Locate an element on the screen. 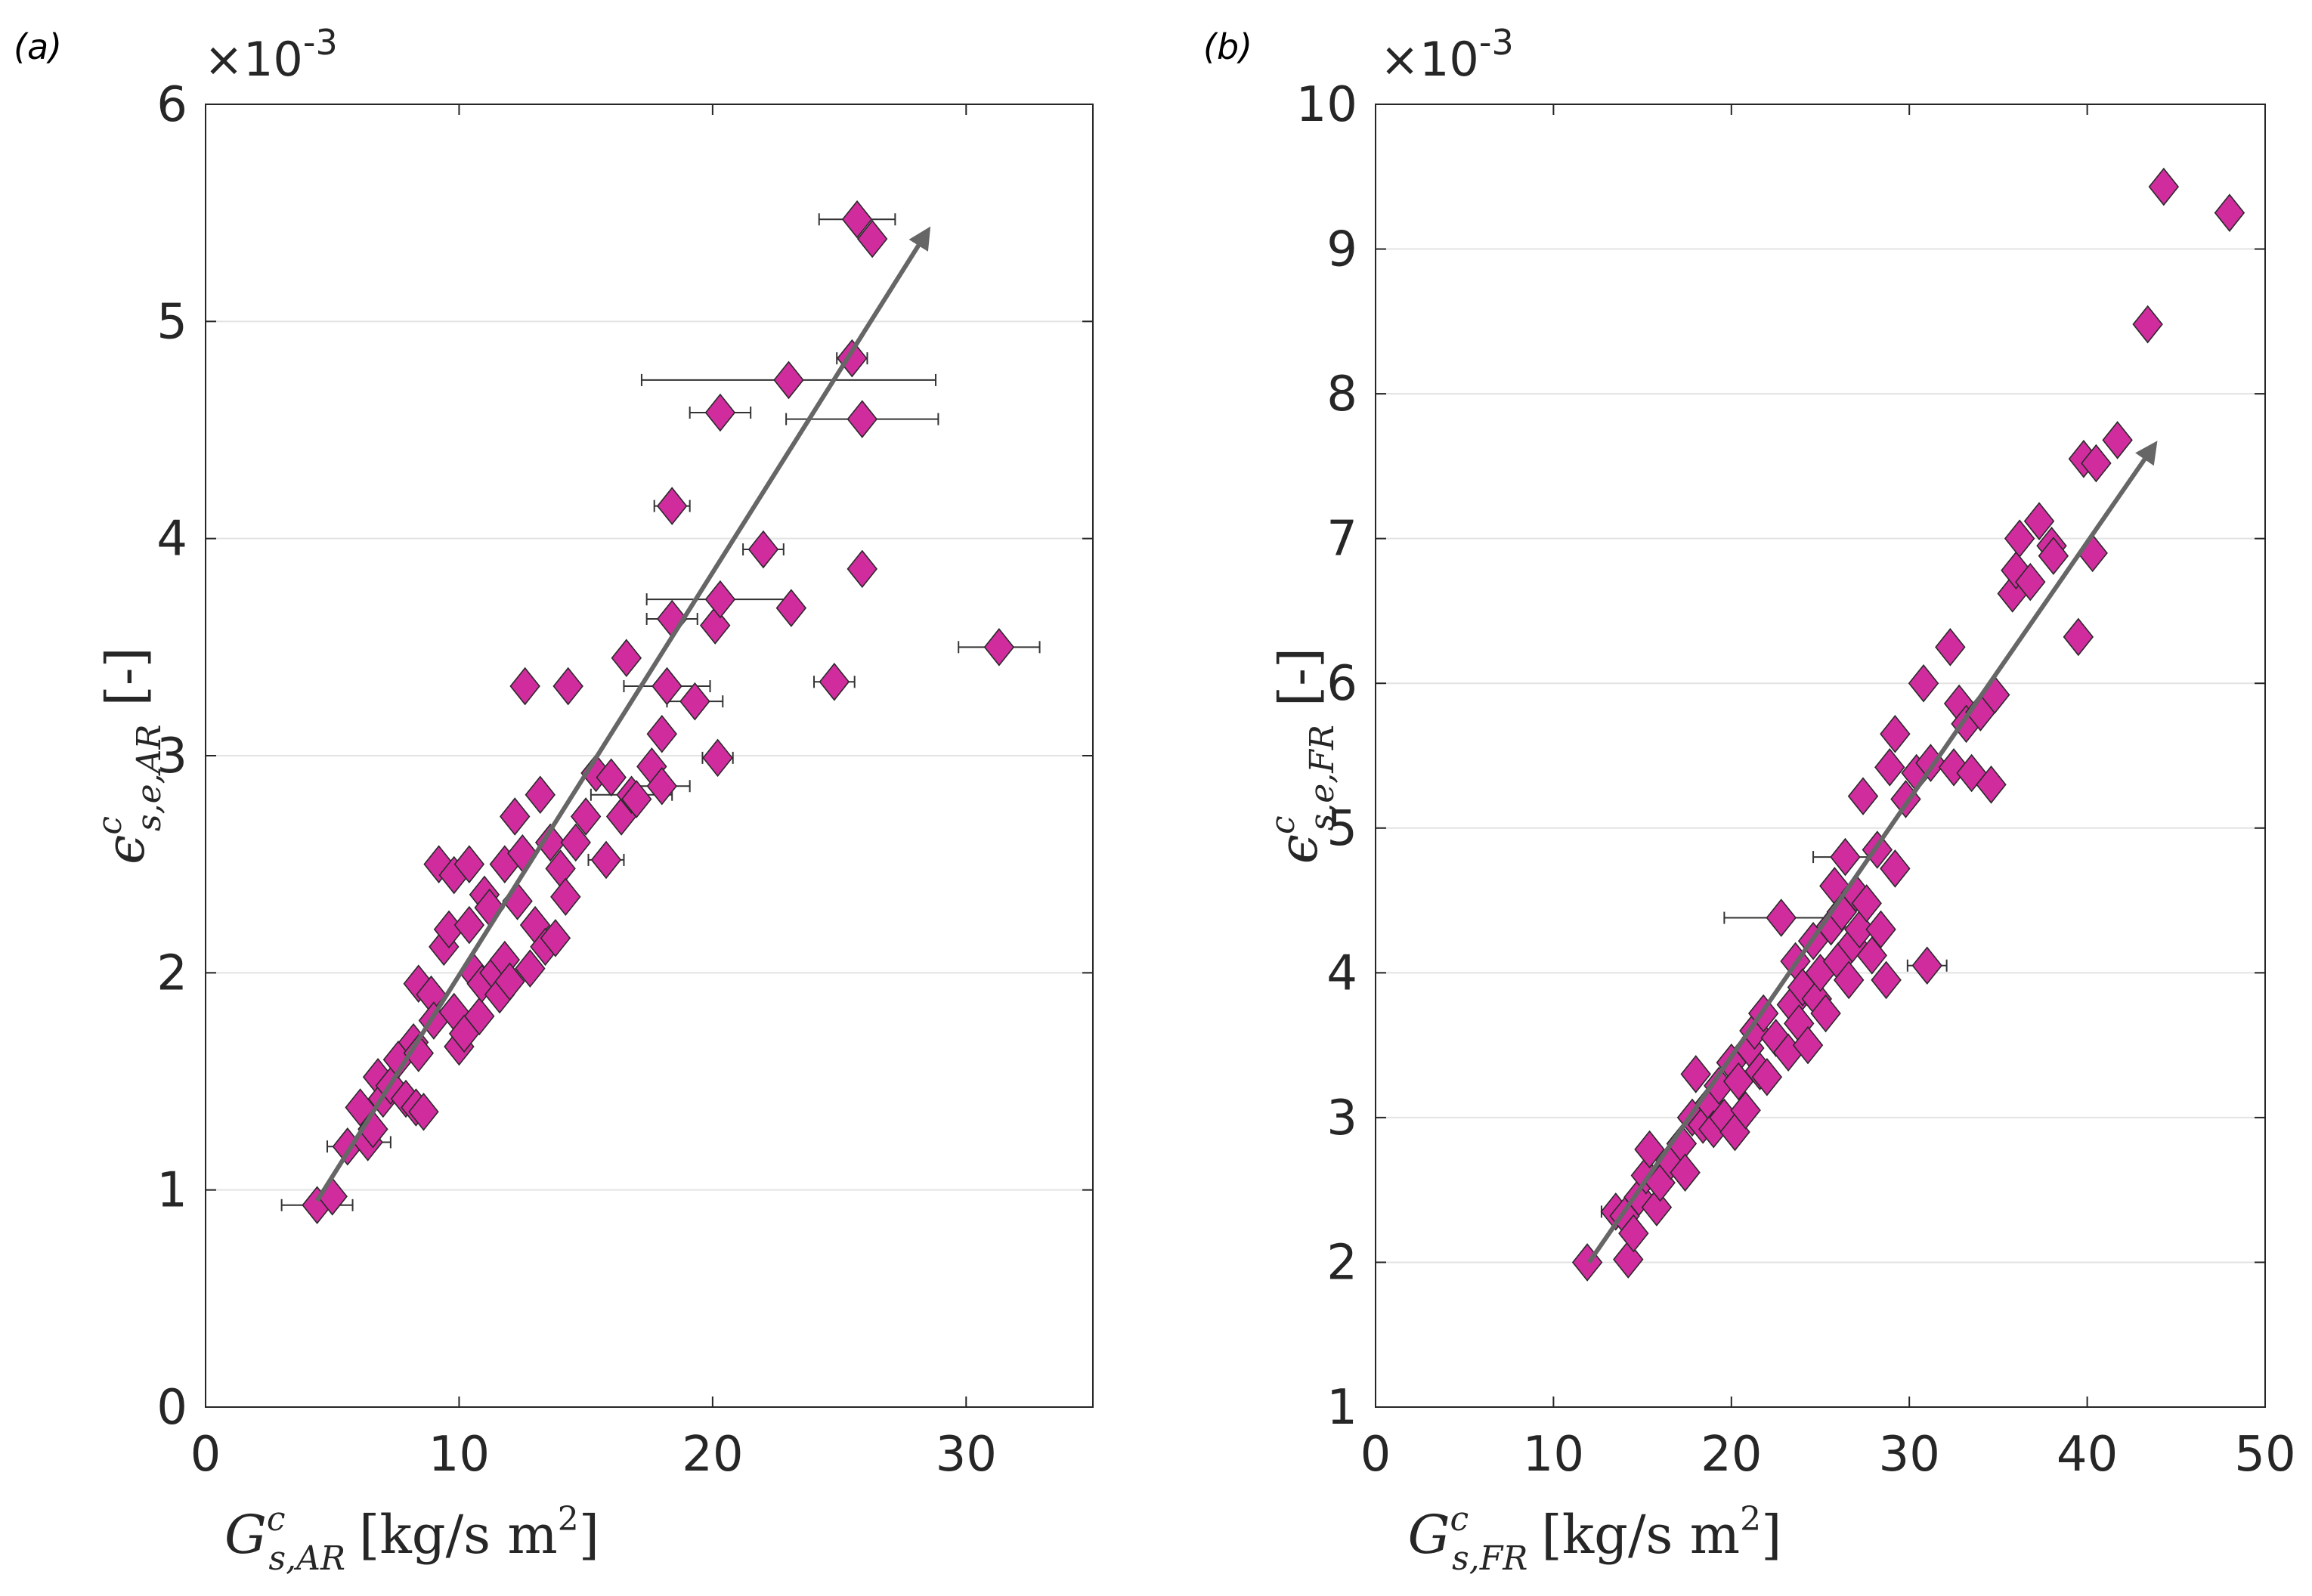  x-label-units: [kg/s m is located at coordinates (459, 1535).